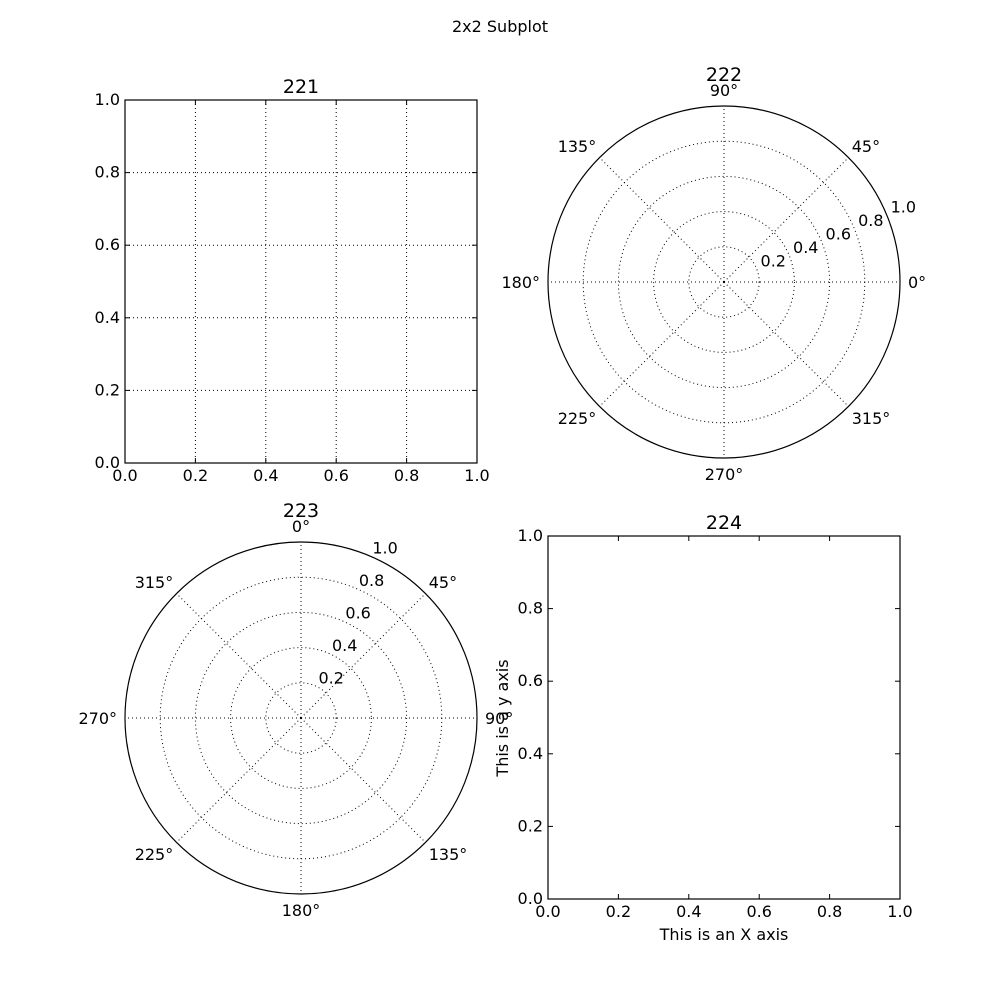 The width and height of the screenshot is (1000, 1000). What do you see at coordinates (577, 146) in the screenshot?
I see `subplot-222-angle-label-3: 135°` at bounding box center [577, 146].